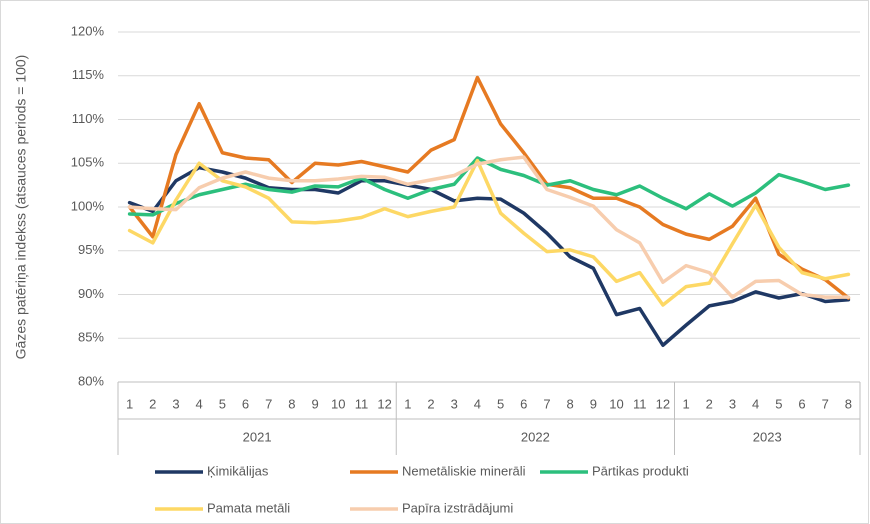 The height and width of the screenshot is (524, 870). What do you see at coordinates (535, 436) in the screenshot?
I see `x-group-label: 2022` at bounding box center [535, 436].